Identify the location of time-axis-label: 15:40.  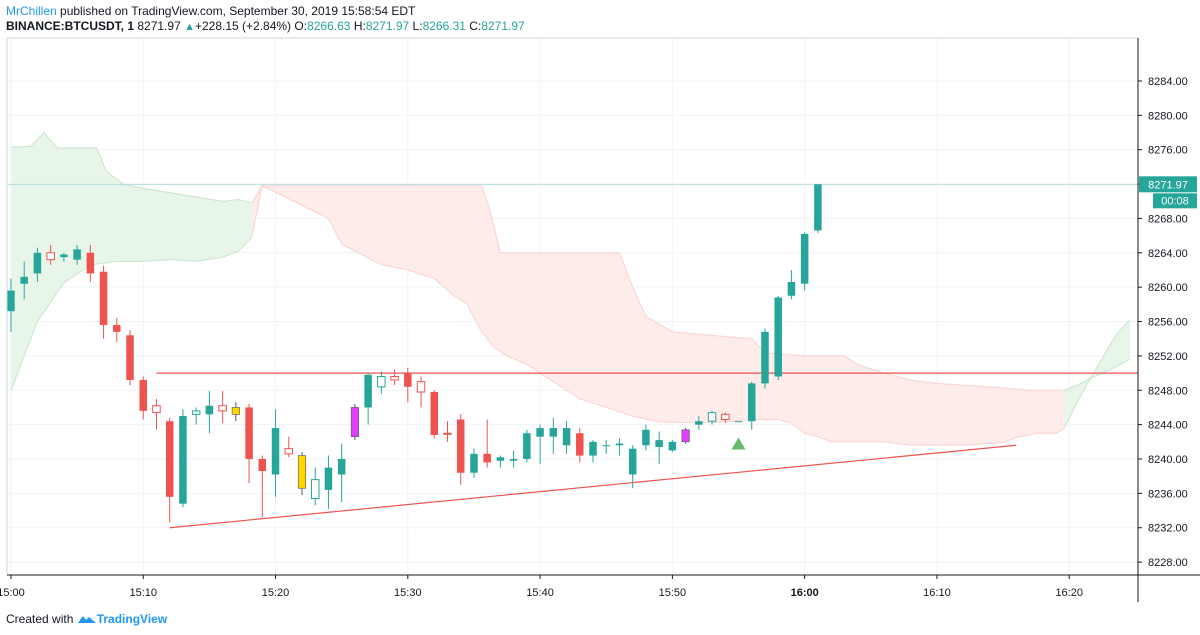
(540, 593).